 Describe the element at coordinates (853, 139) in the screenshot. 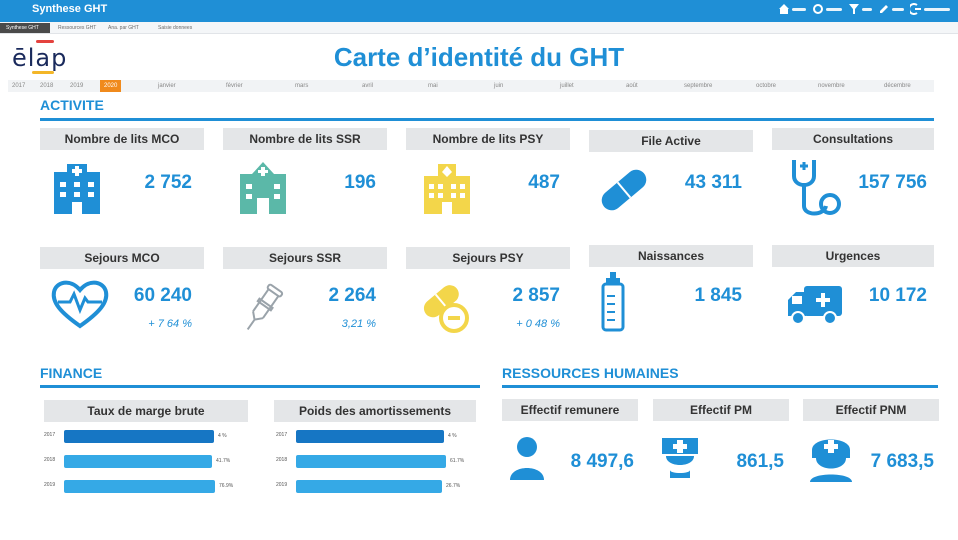

I see `card-label-consultations: Consultations` at that location.